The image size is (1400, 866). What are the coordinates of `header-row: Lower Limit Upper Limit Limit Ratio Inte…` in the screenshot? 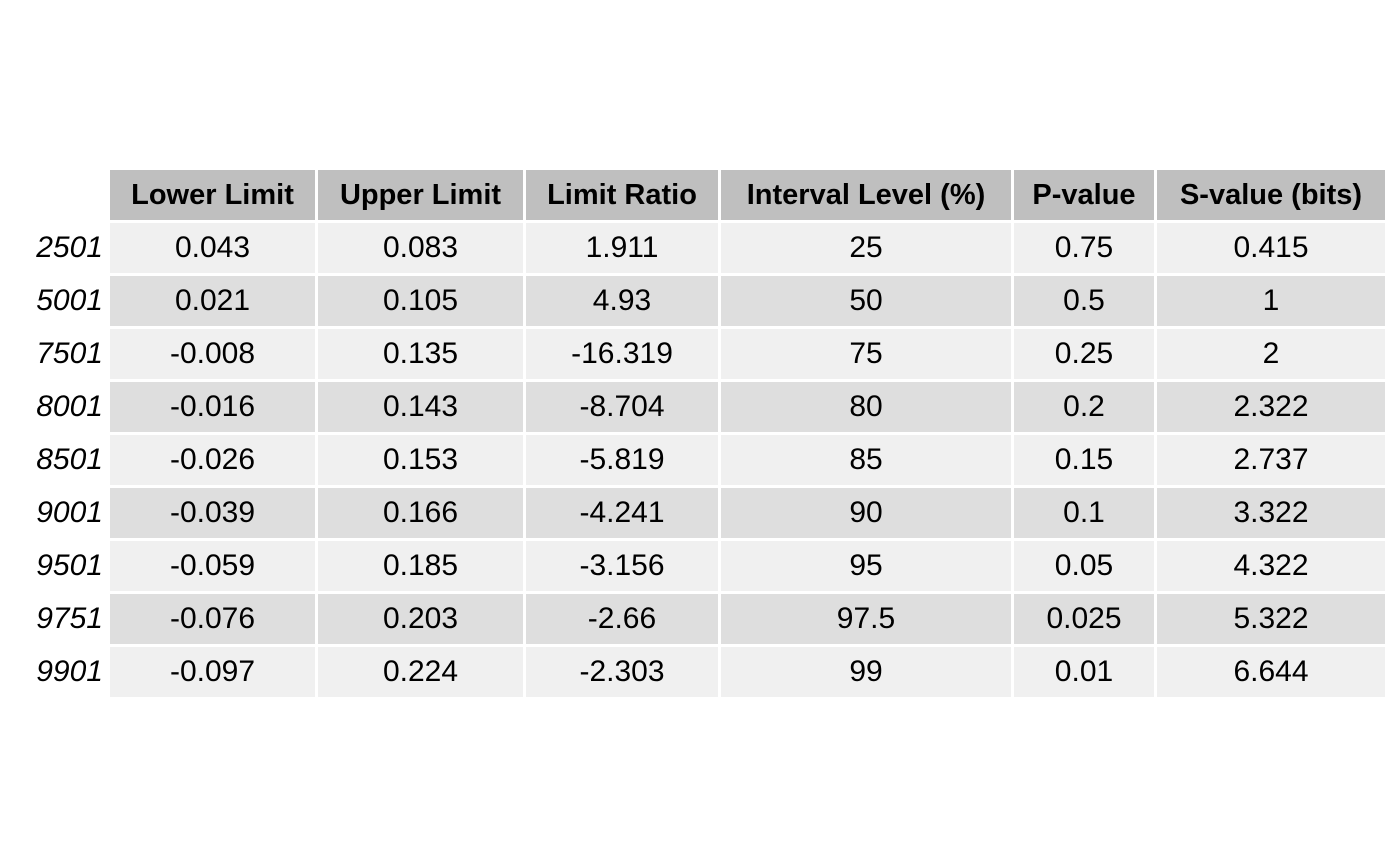 It's located at (710, 195).